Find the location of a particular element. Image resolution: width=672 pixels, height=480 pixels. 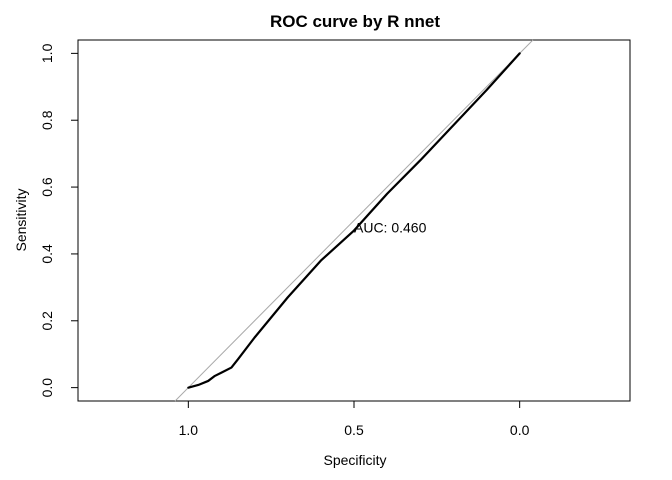

x-tick-label: 0.0 is located at coordinates (520, 430).